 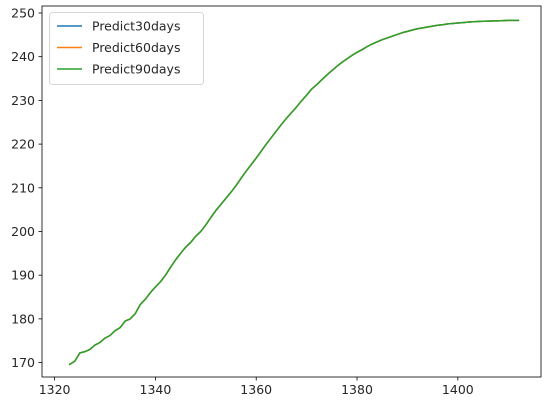 I want to click on x-tick-label: 1340, so click(x=156, y=389).